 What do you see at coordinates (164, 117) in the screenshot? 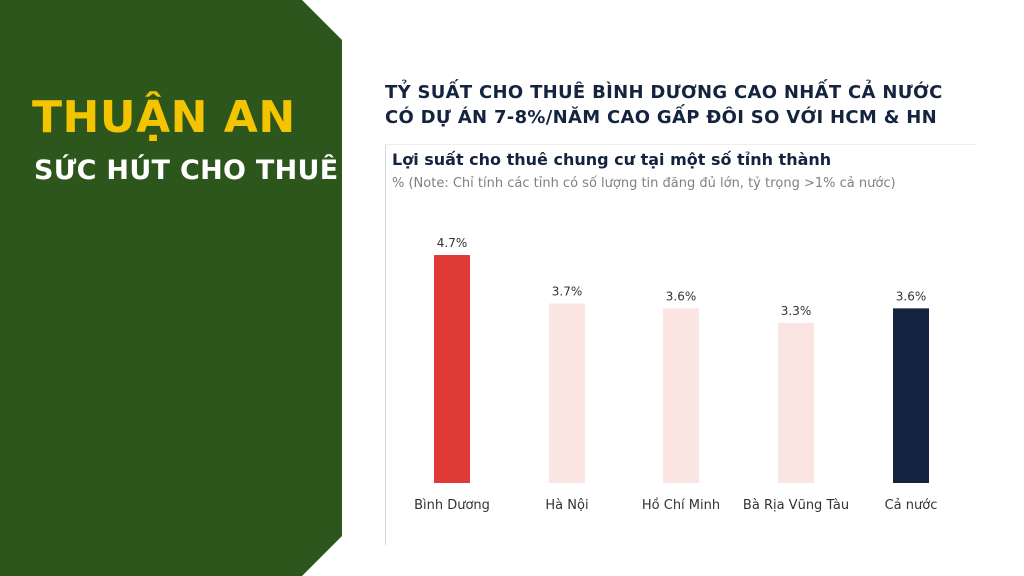
I see `hero-title: THUẬN AN` at bounding box center [164, 117].